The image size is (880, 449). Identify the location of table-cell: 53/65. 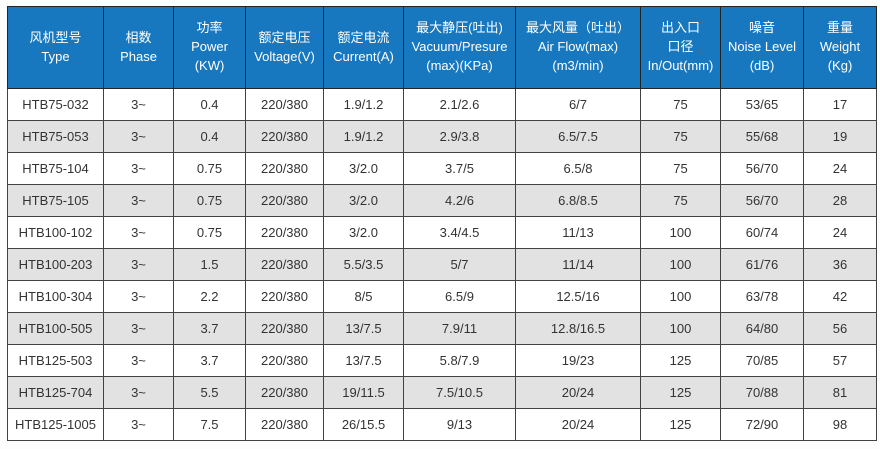
(762, 104).